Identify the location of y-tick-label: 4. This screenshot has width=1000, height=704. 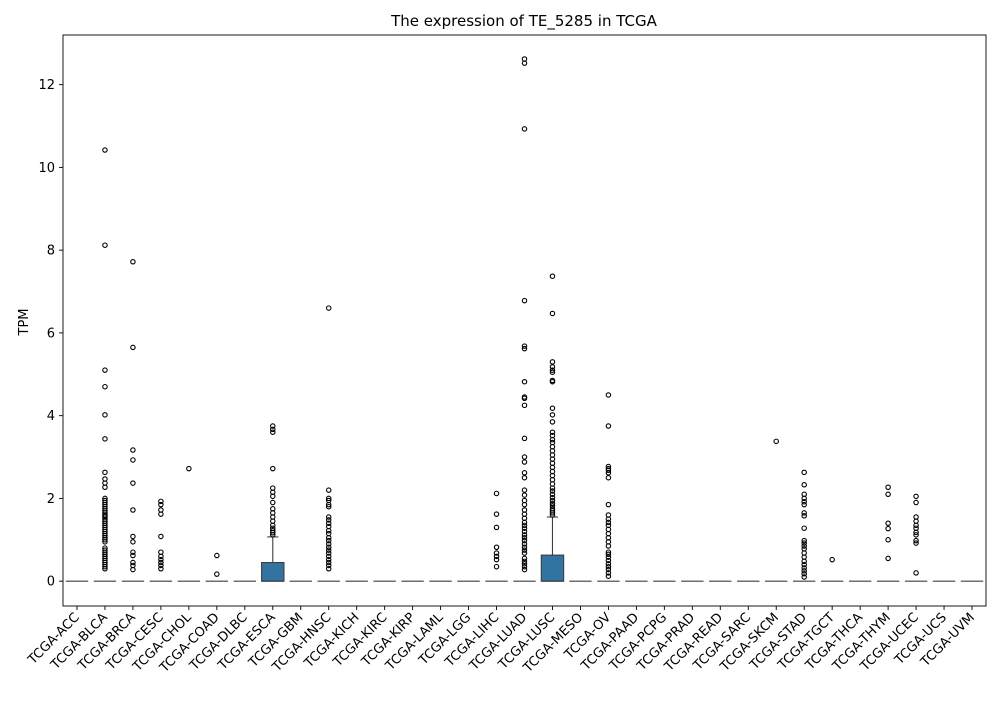
(51, 416).